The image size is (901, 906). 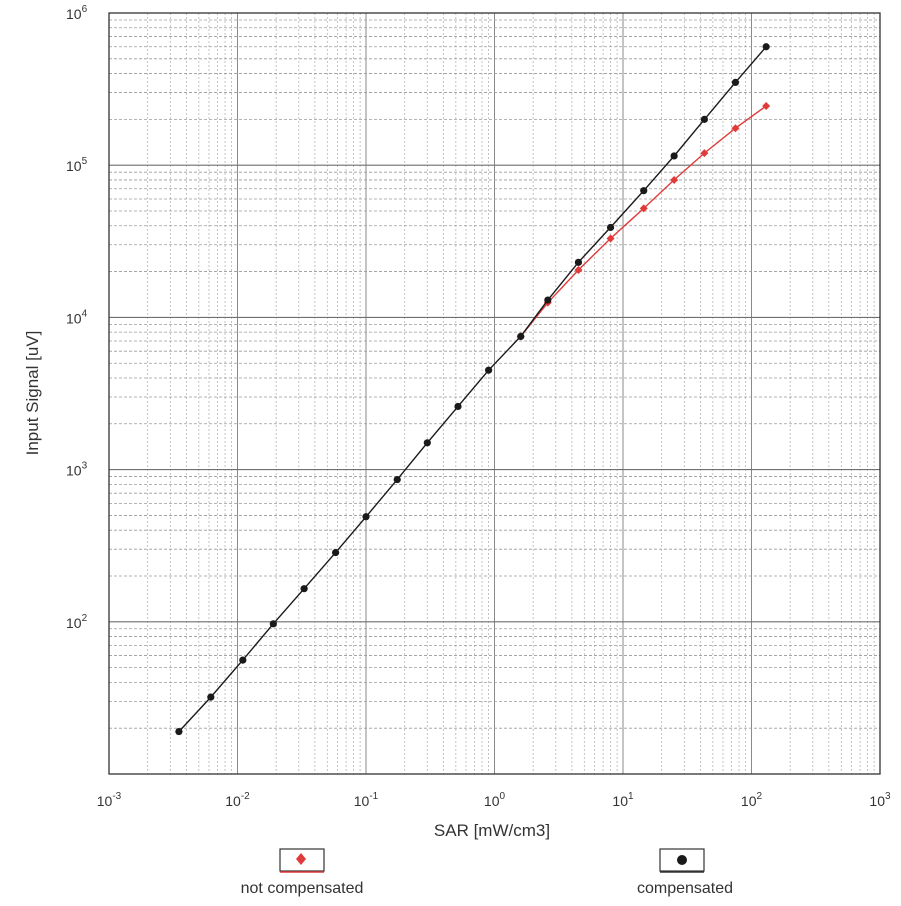 I want to click on series-not-compensated, so click(x=643, y=221).